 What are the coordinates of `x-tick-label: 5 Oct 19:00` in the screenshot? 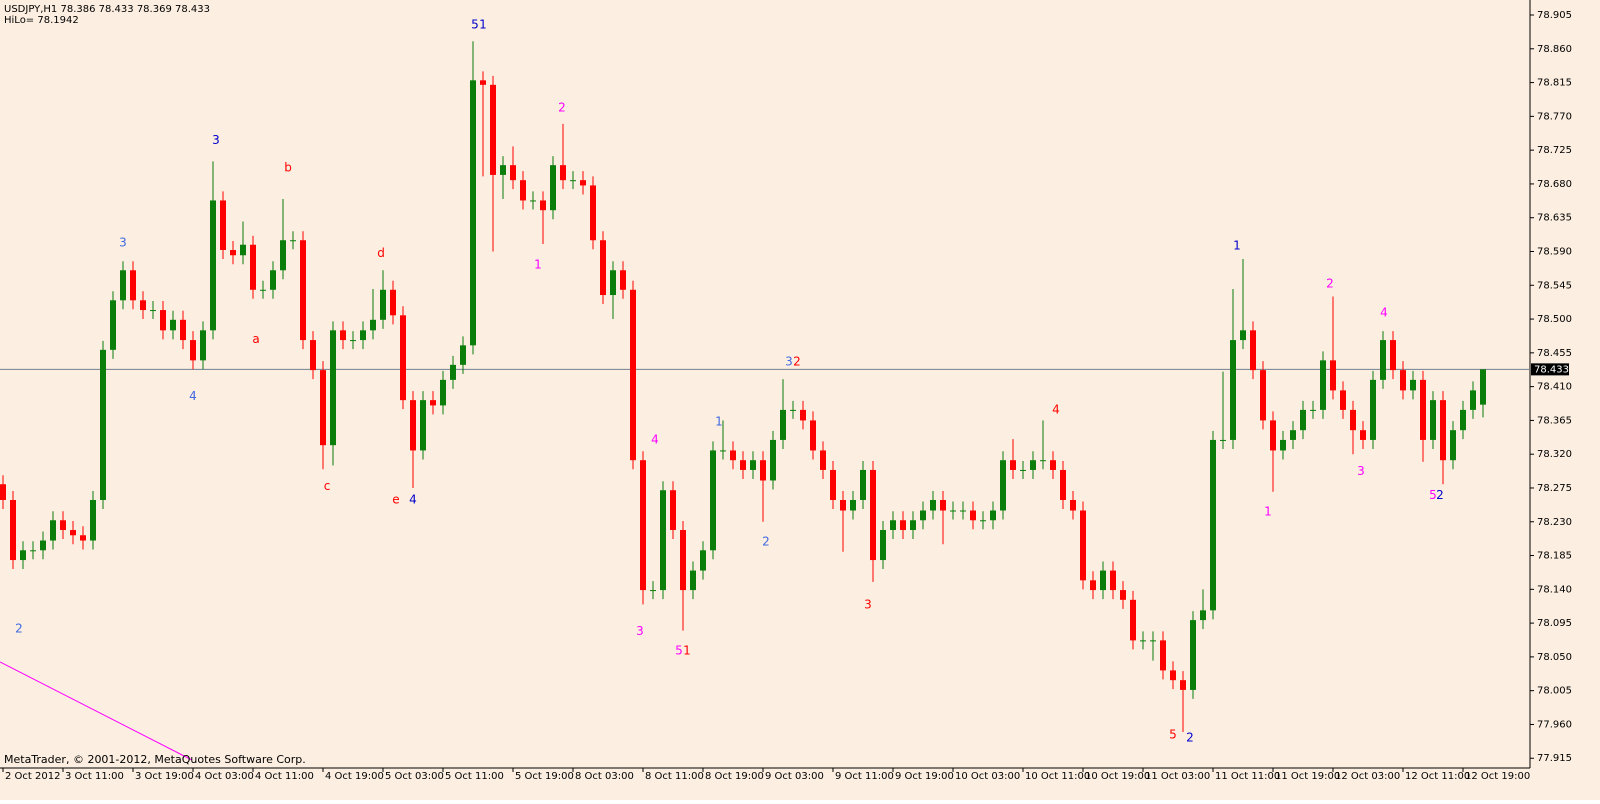 It's located at (544, 776).